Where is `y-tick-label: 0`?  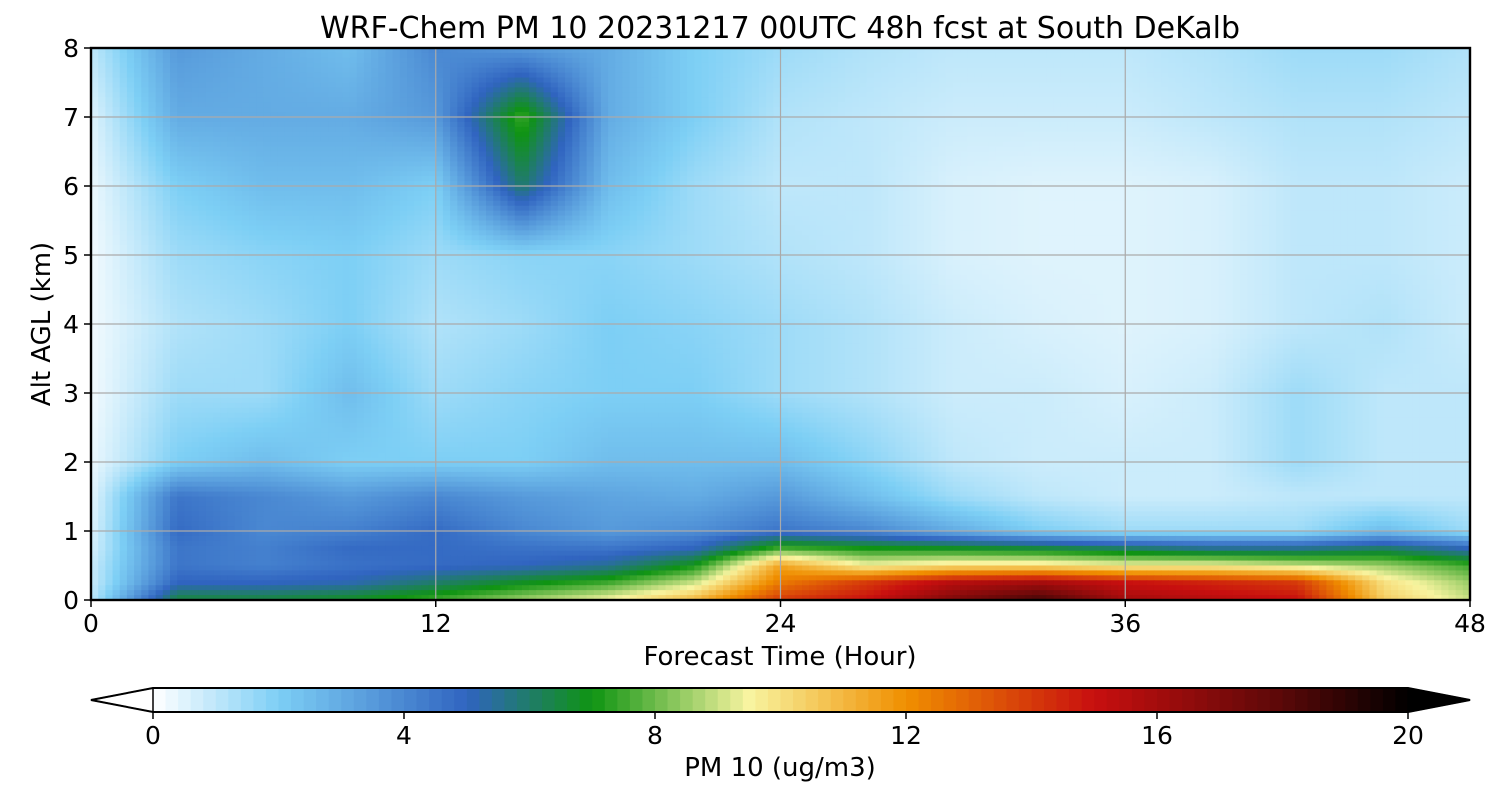 y-tick-label: 0 is located at coordinates (71, 600).